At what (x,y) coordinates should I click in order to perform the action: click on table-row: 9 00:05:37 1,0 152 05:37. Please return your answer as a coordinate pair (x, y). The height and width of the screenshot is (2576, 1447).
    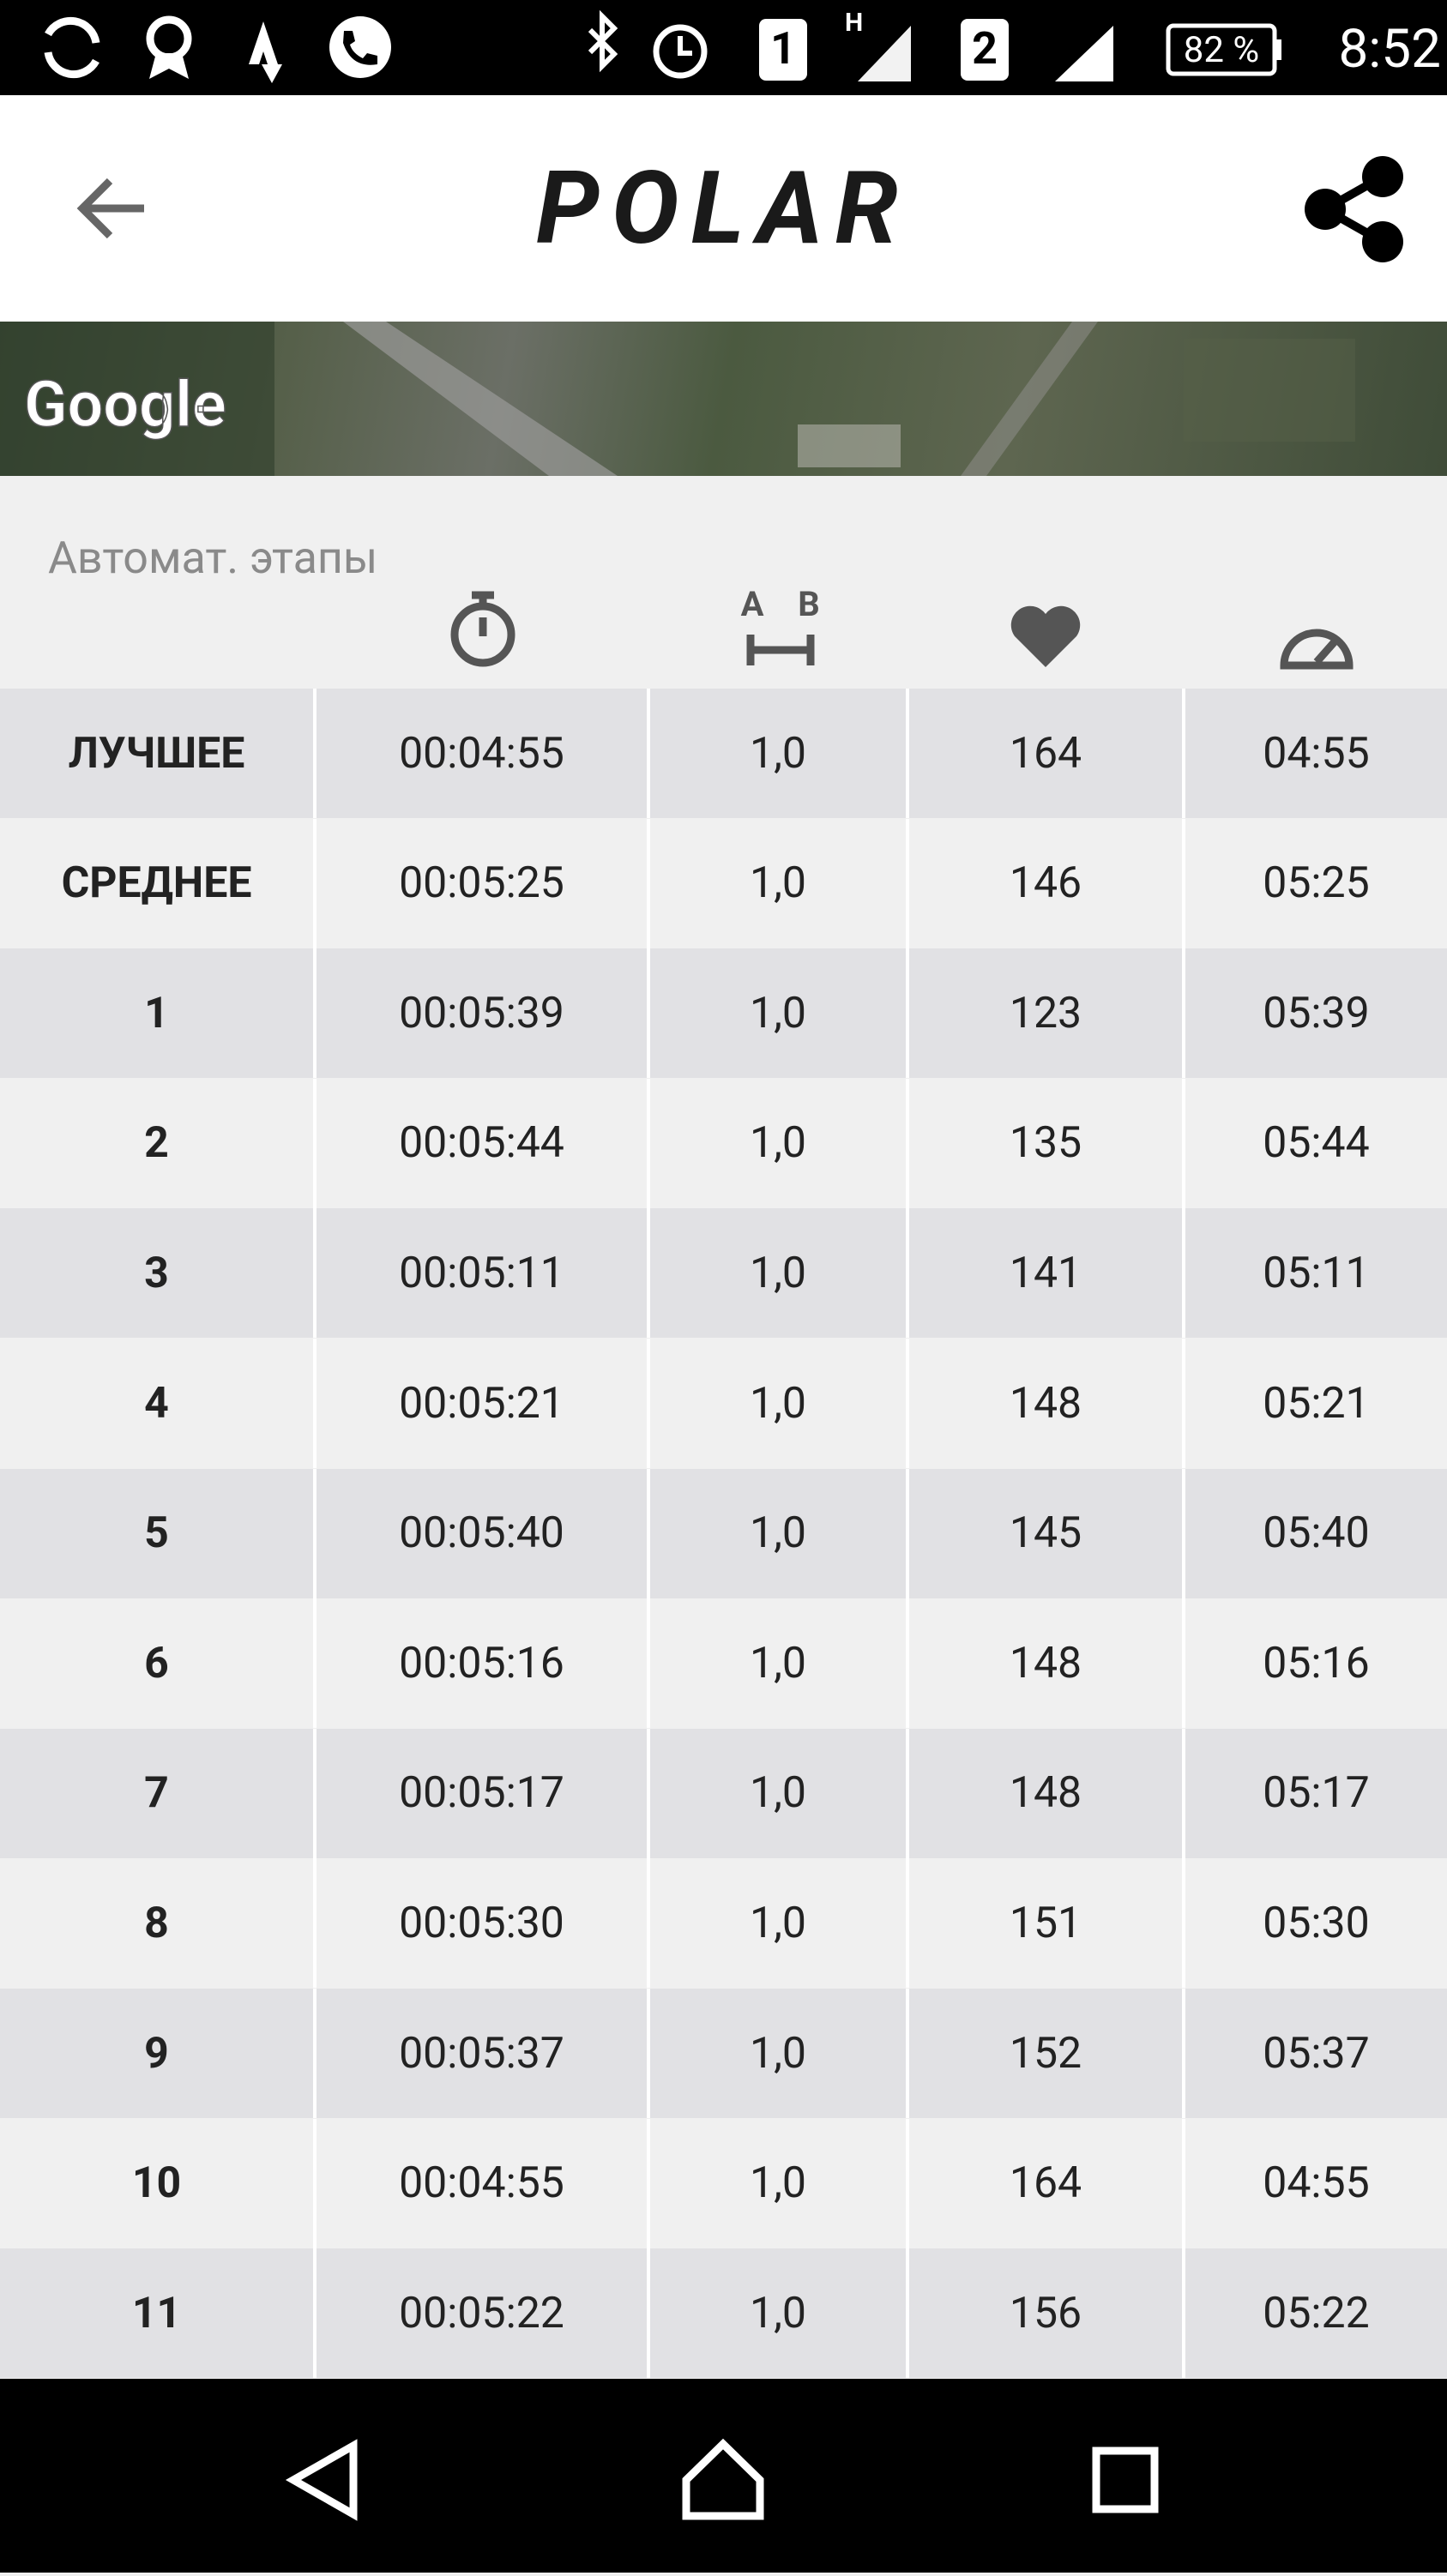
    Looking at the image, I should click on (723, 2053).